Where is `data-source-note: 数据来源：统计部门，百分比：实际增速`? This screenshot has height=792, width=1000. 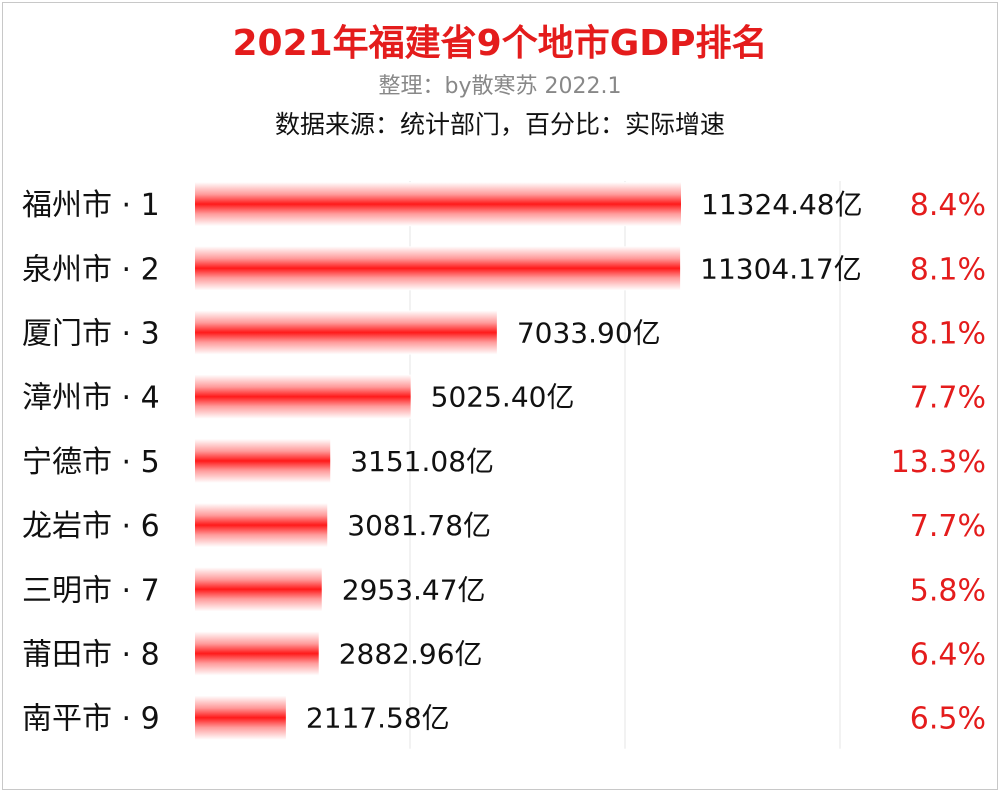 data-source-note: 数据来源：统计部门，百分比：实际增速 is located at coordinates (499, 124).